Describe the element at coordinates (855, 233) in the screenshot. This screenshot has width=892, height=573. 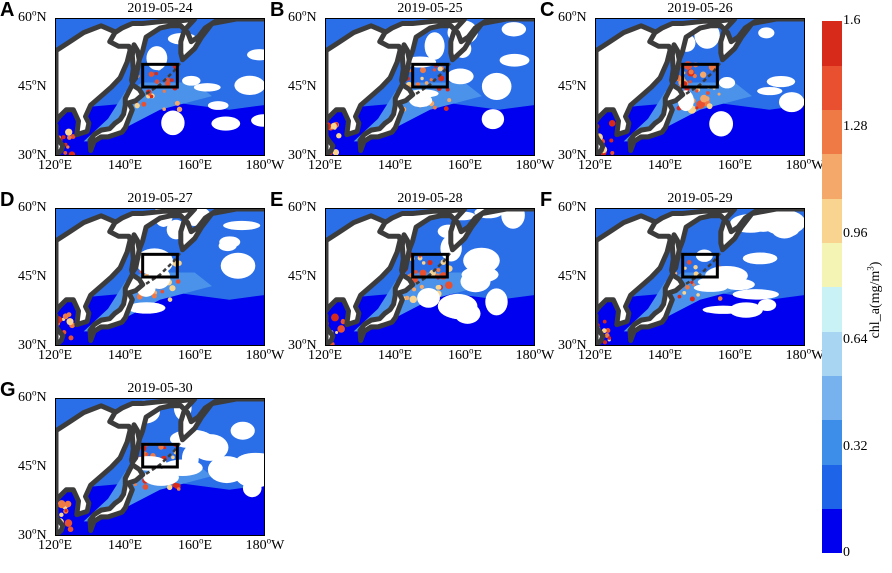
I see `colorbar-tick-label: 0.96` at that location.